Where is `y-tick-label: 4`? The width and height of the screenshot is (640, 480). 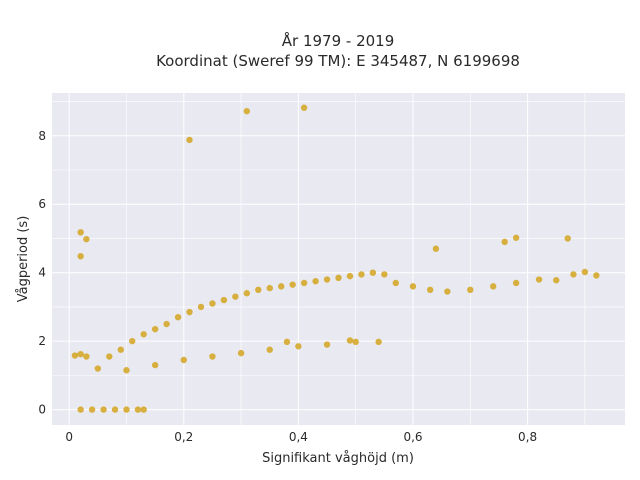
y-tick-label: 4 is located at coordinates (42, 273).